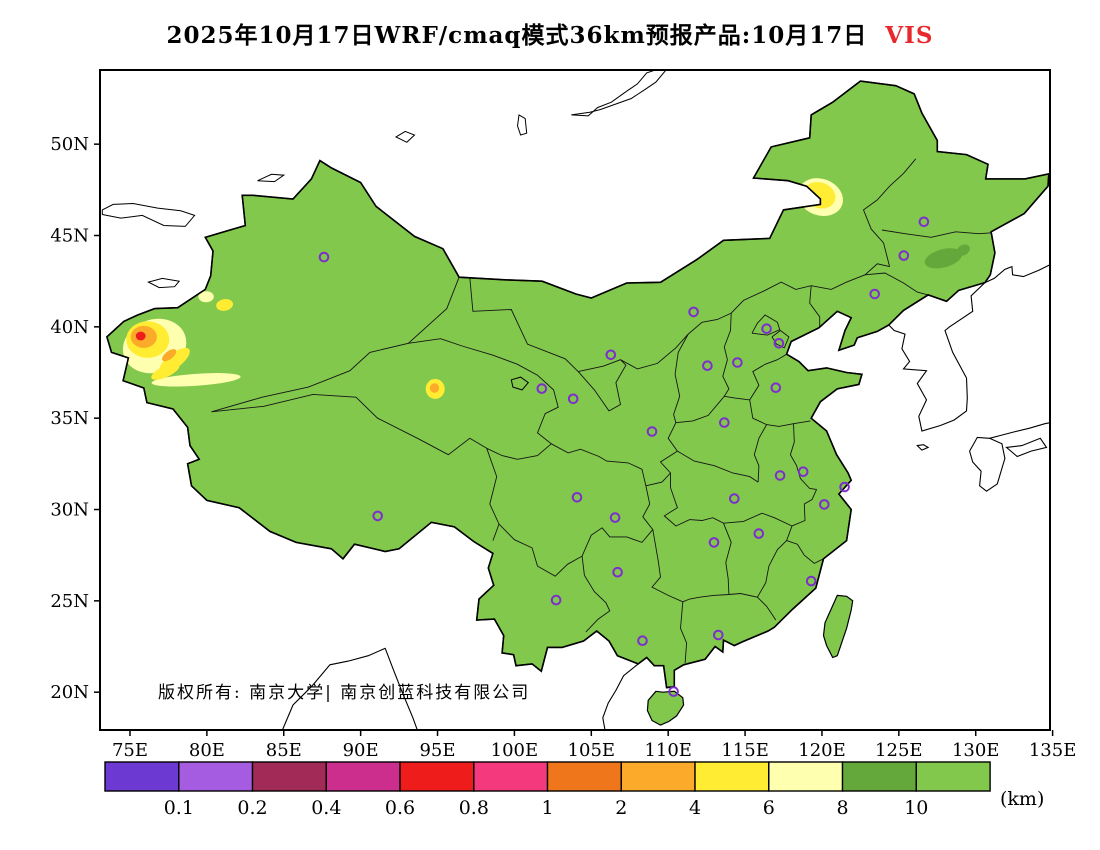 The height and width of the screenshot is (850, 1100). I want to click on x-tick-label: 130E, so click(976, 750).